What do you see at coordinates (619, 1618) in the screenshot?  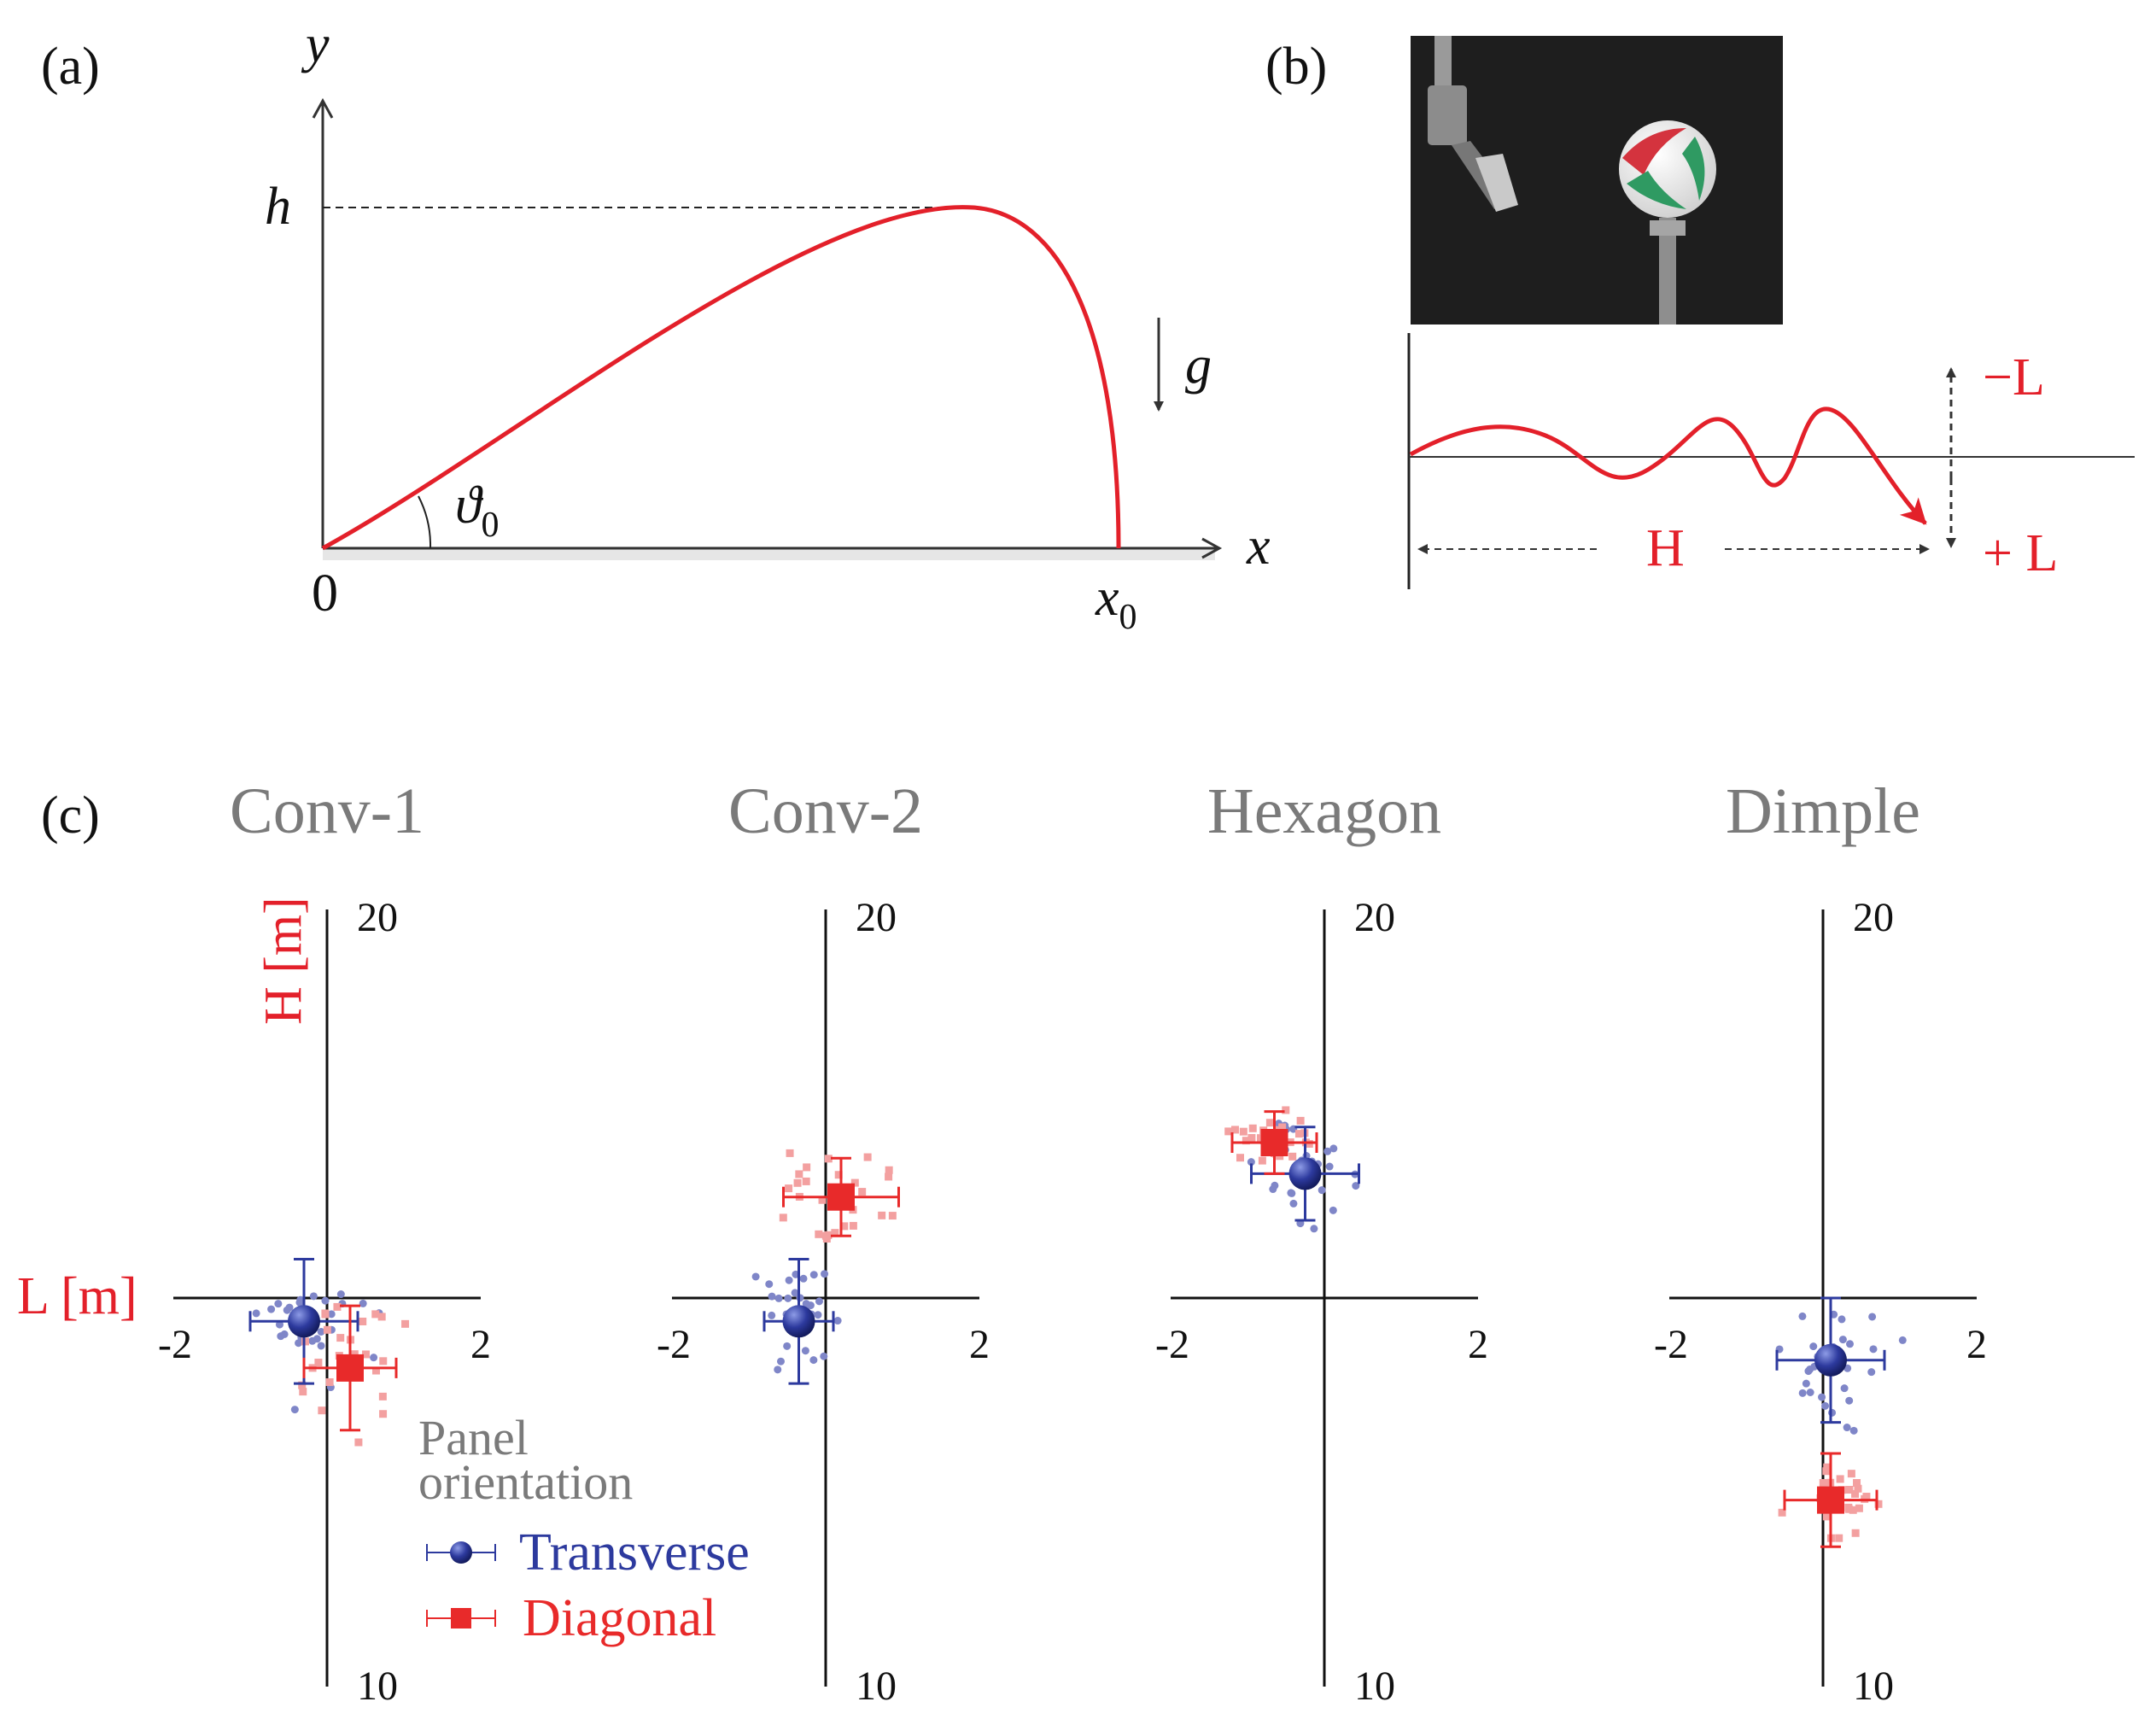 I see `legend-diagonal-label: Diagonal` at bounding box center [619, 1618].